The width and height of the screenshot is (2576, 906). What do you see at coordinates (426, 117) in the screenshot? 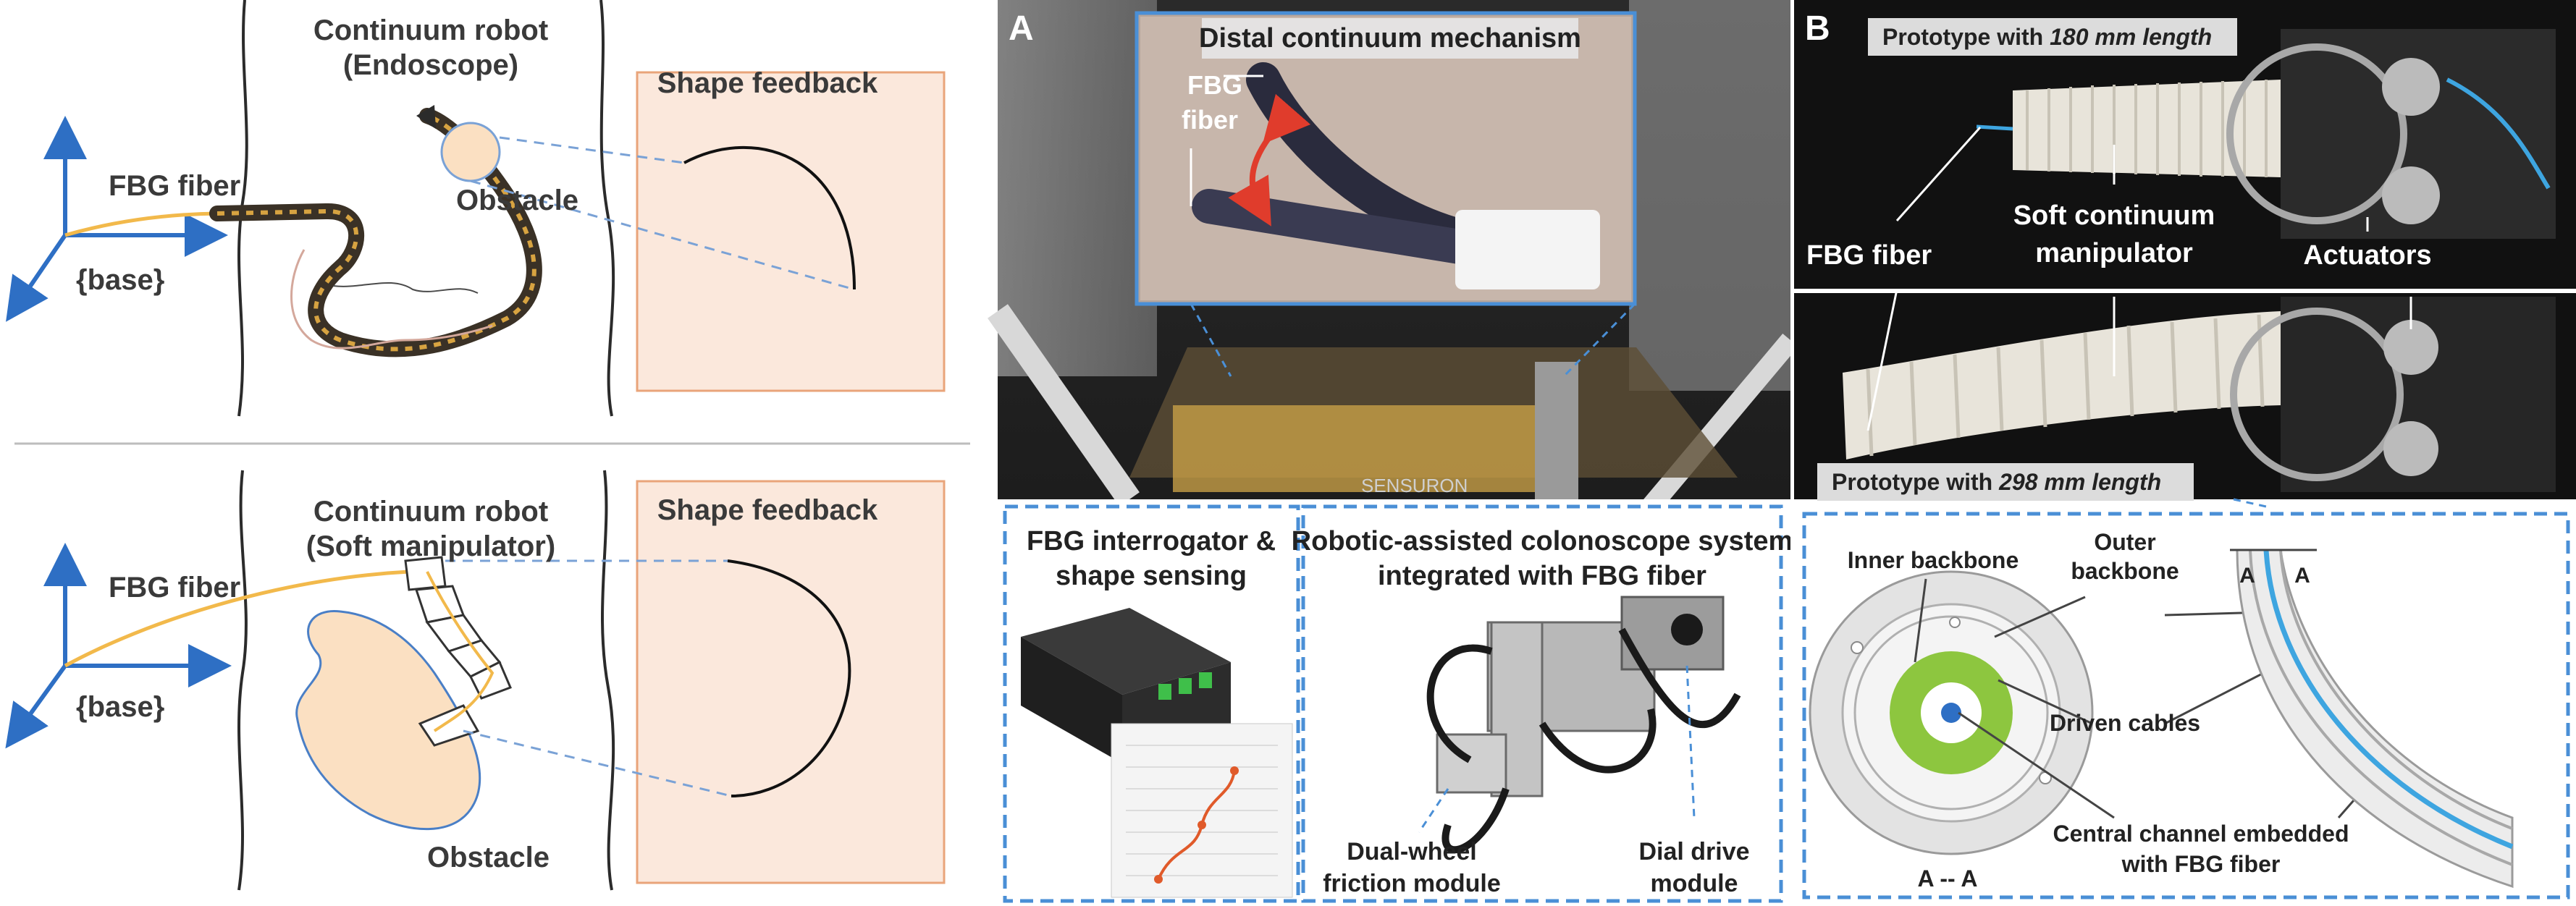
I see `endoscope-tip-icon` at bounding box center [426, 117].